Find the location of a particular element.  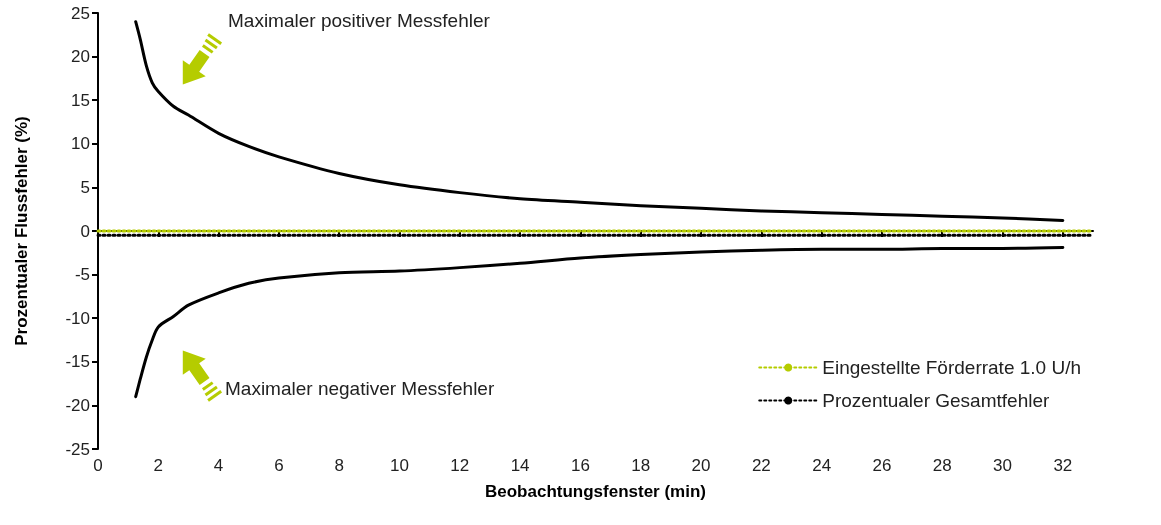

y-tick-label: 0 is located at coordinates (85, 231).